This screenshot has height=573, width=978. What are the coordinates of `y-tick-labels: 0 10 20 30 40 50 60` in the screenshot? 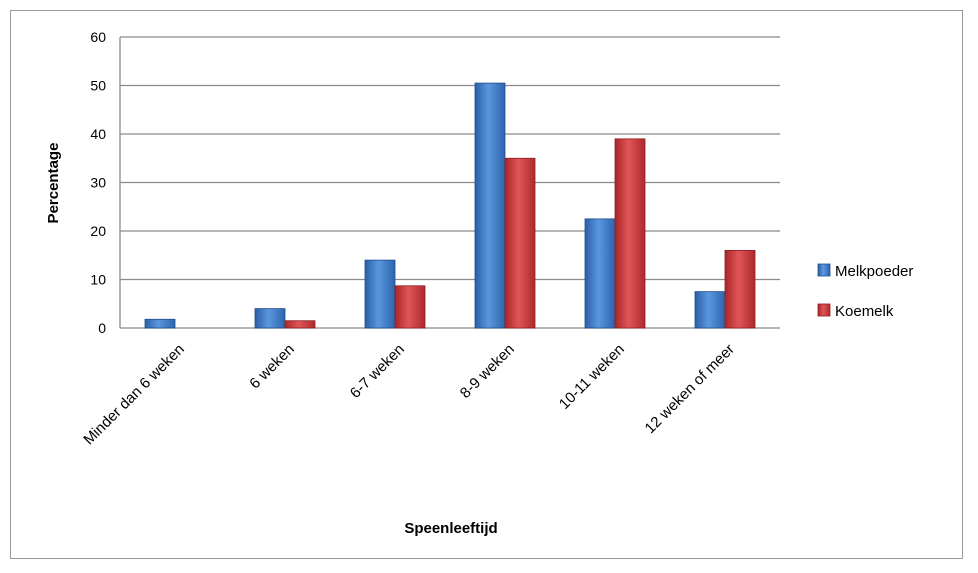 It's located at (98, 182).